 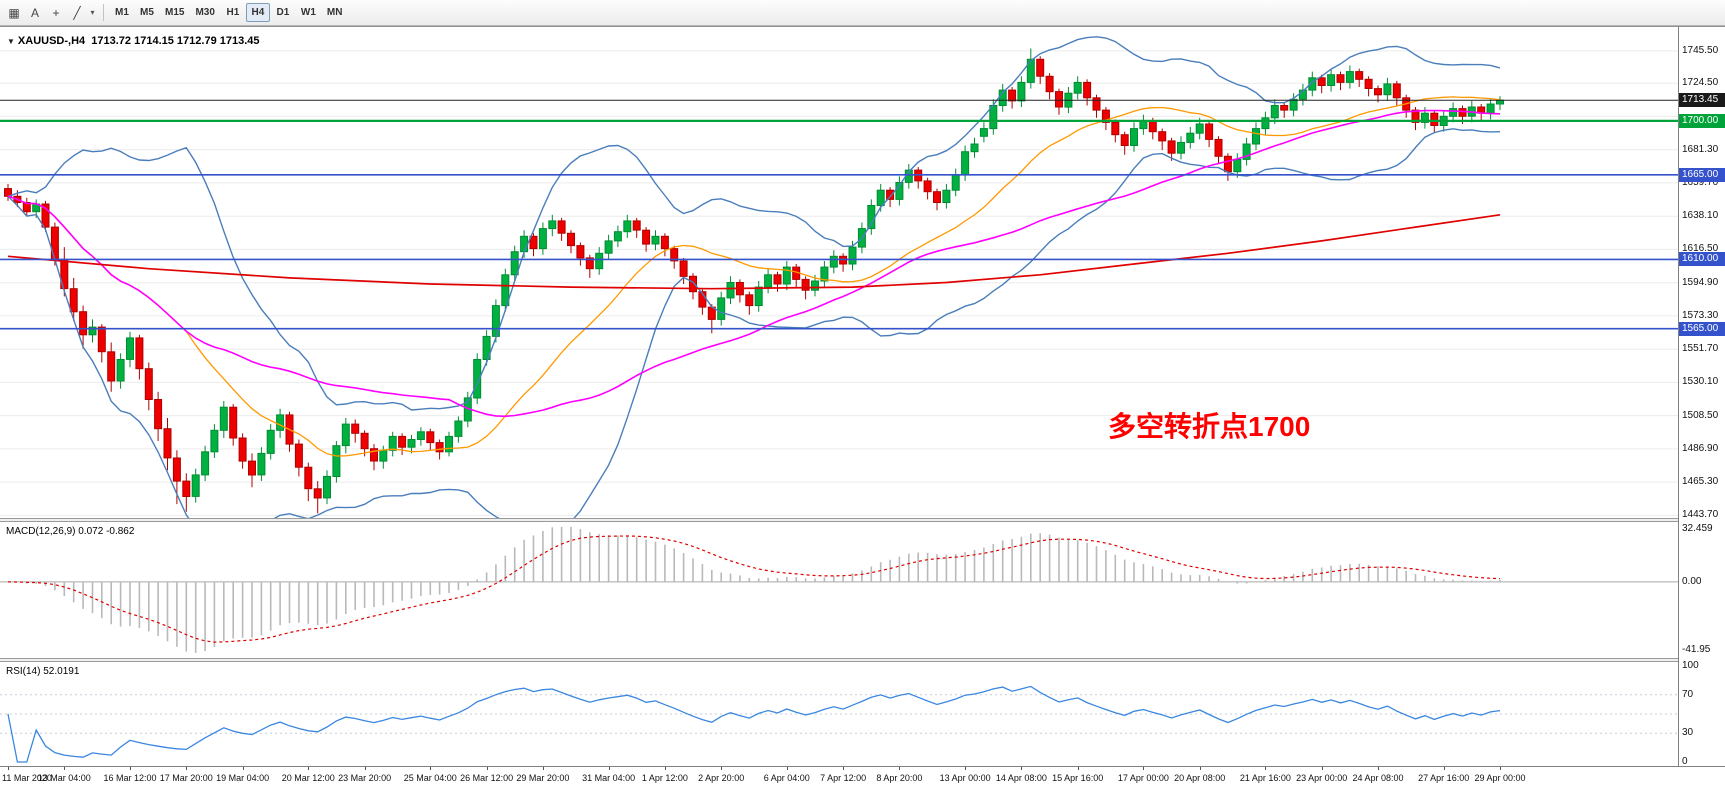 I want to click on rsi-line, so click(x=754, y=724).